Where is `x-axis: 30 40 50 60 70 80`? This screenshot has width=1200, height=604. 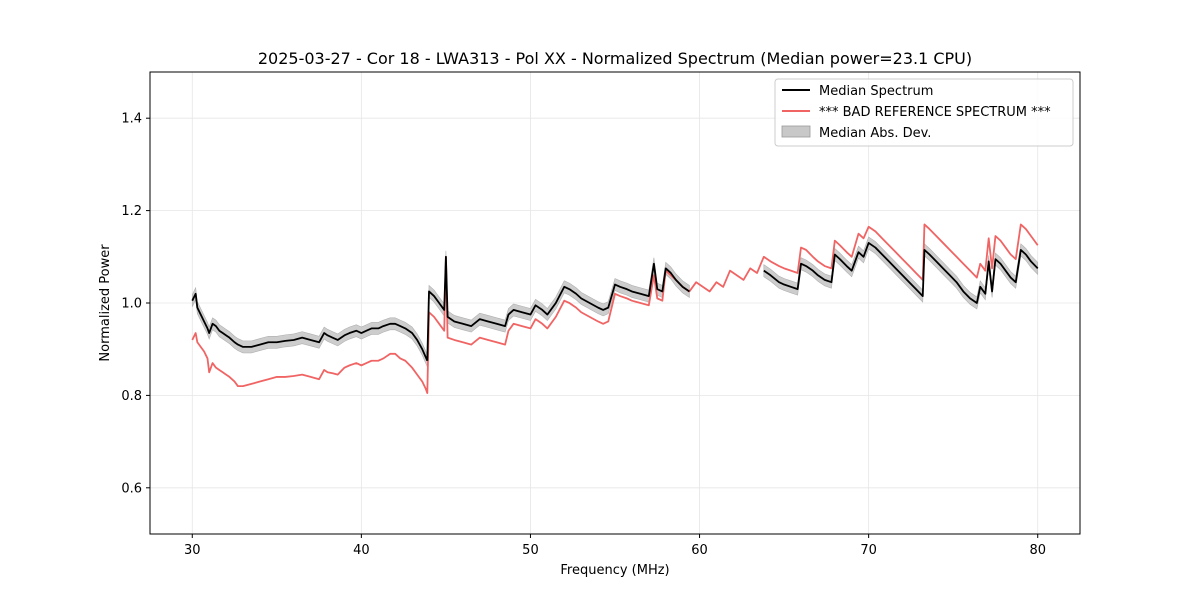
x-axis: 30 40 50 60 70 80 is located at coordinates (615, 546).